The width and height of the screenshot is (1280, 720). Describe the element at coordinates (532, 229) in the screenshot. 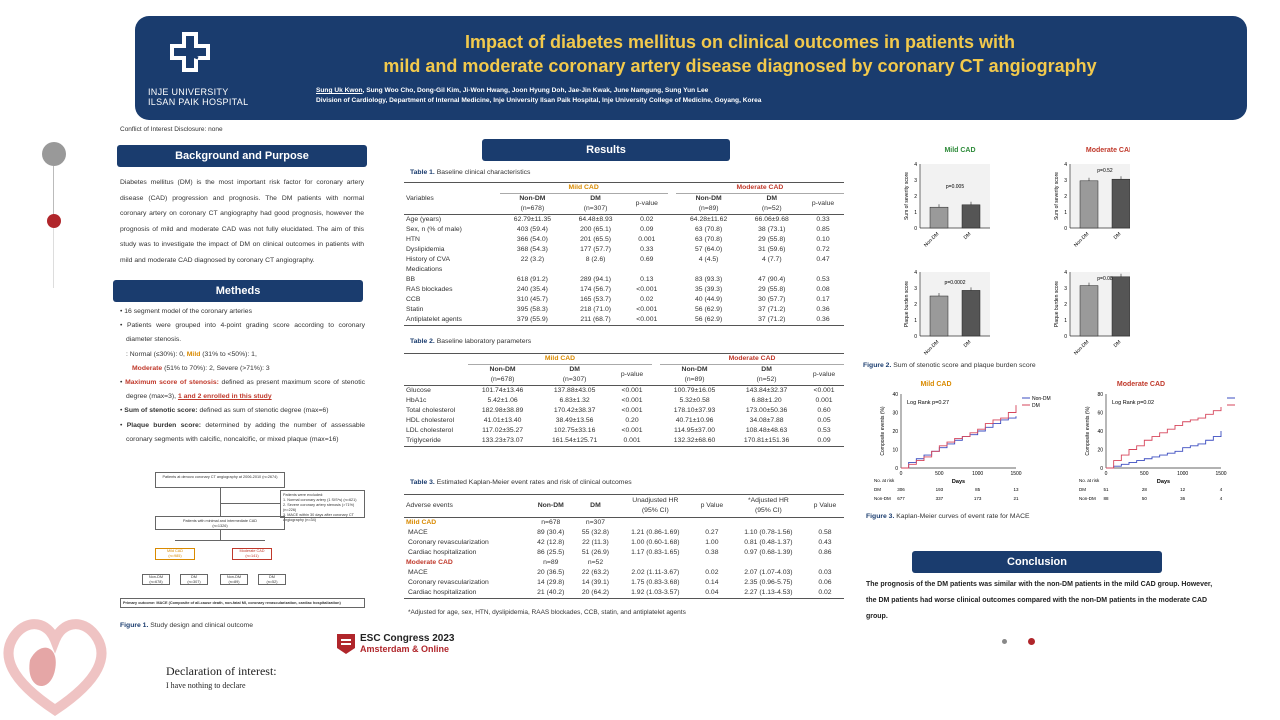

I see `table1-cell: 403 (59.4)` at that location.